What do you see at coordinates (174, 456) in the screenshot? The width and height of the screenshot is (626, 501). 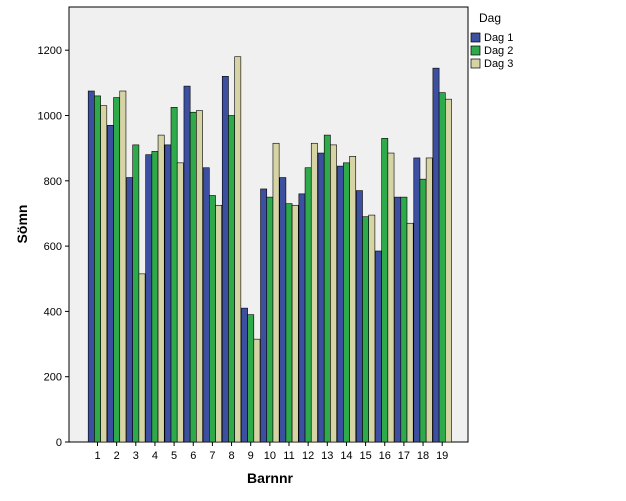 I see `x-tick-label: 5` at bounding box center [174, 456].